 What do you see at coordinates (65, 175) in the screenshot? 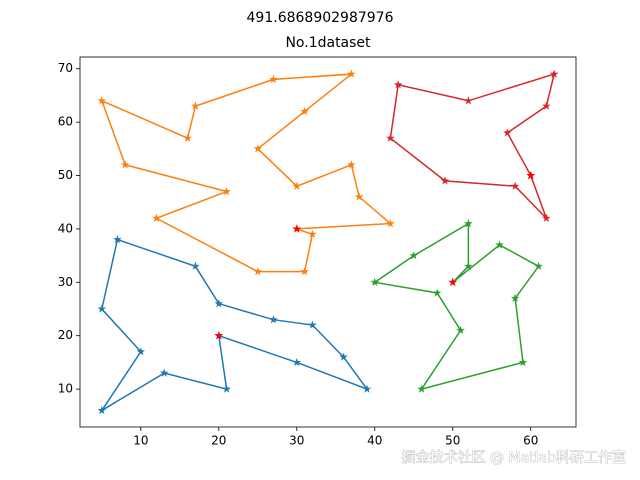
I see `y-tick-label: 50` at bounding box center [65, 175].